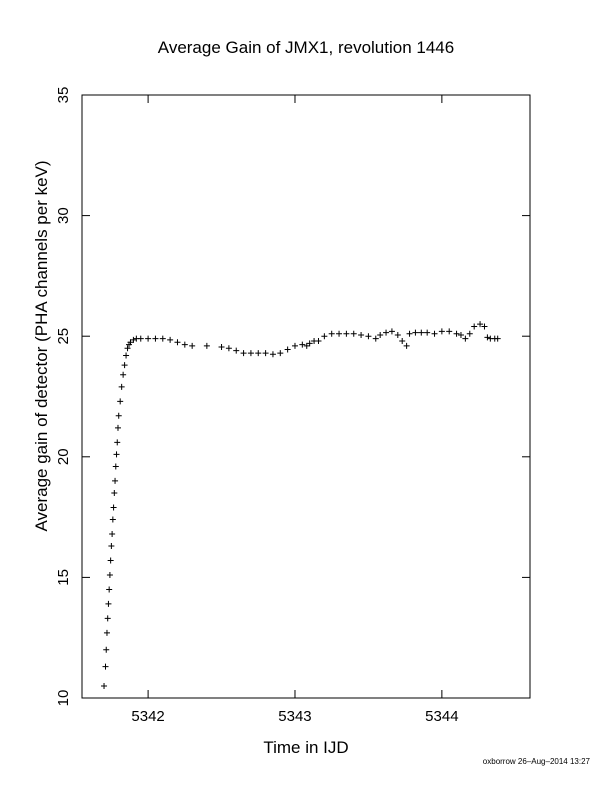  What do you see at coordinates (306, 47) in the screenshot?
I see `chart-title: Average Gain of JMX1, revolution 1446` at bounding box center [306, 47].